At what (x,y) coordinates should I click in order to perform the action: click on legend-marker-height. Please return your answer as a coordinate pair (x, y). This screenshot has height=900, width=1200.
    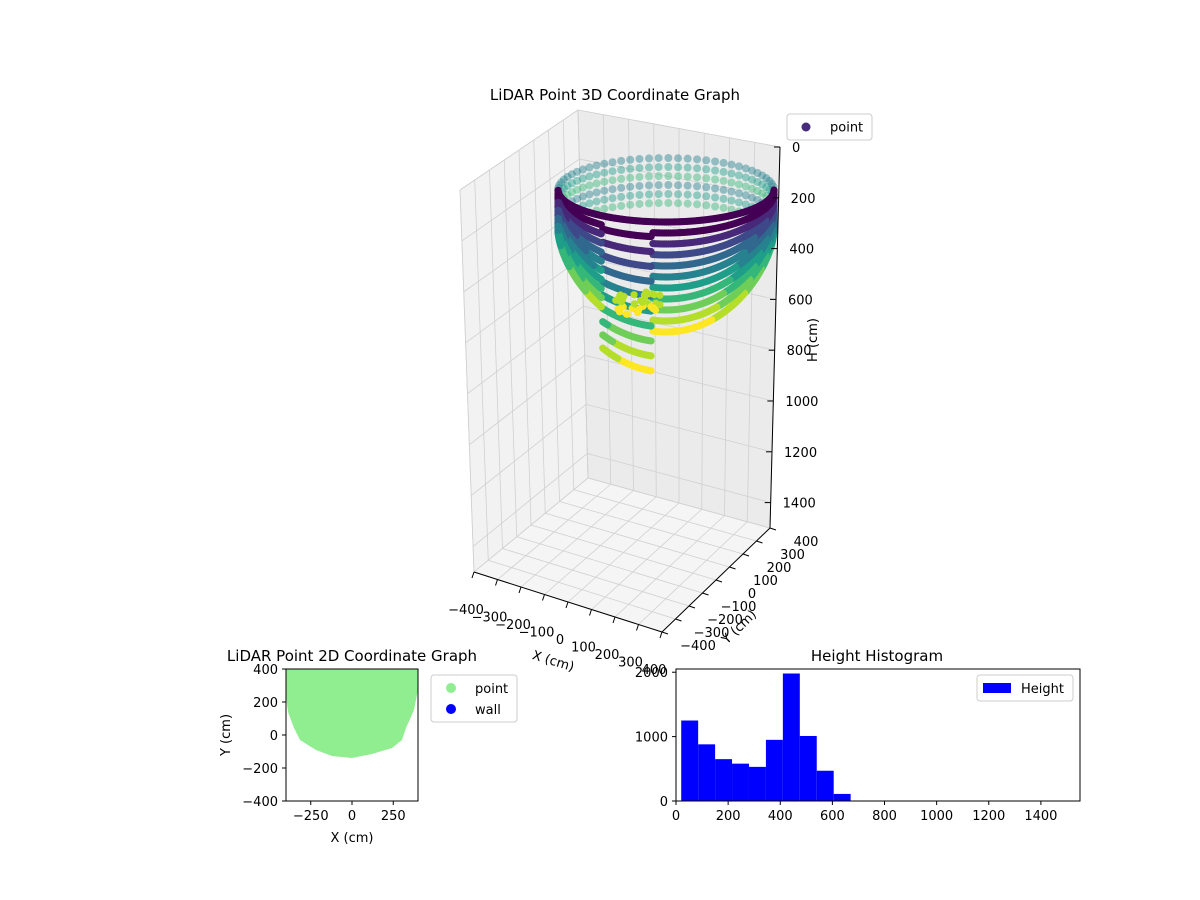
    Looking at the image, I should click on (997, 688).